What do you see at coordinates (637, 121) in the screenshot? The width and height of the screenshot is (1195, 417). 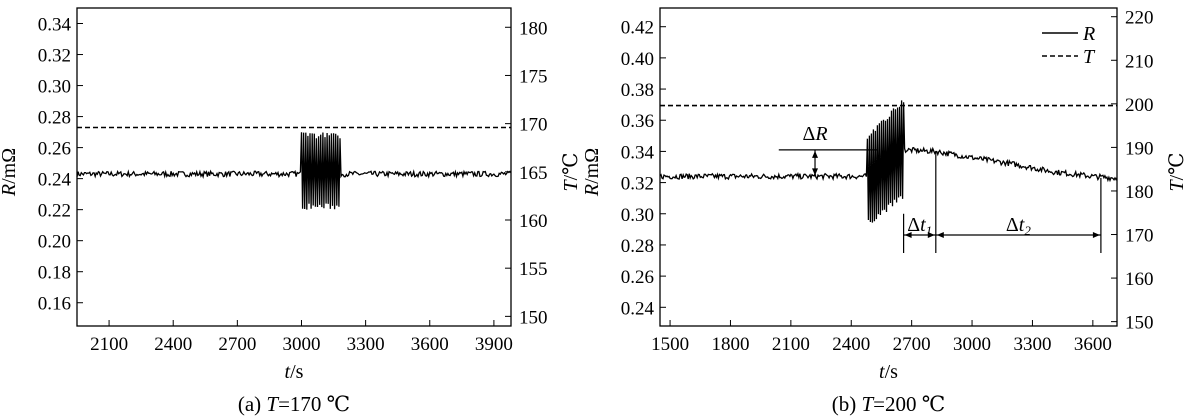 I see `y-left-tick-label: 0.36` at bounding box center [637, 121].